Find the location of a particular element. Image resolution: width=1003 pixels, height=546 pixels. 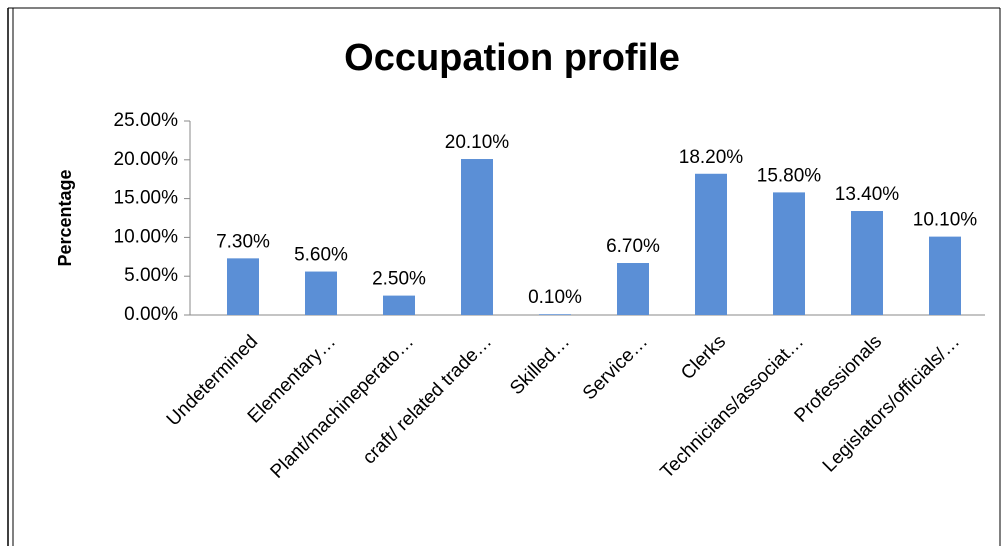

value-label: 5.60% is located at coordinates (321, 255).